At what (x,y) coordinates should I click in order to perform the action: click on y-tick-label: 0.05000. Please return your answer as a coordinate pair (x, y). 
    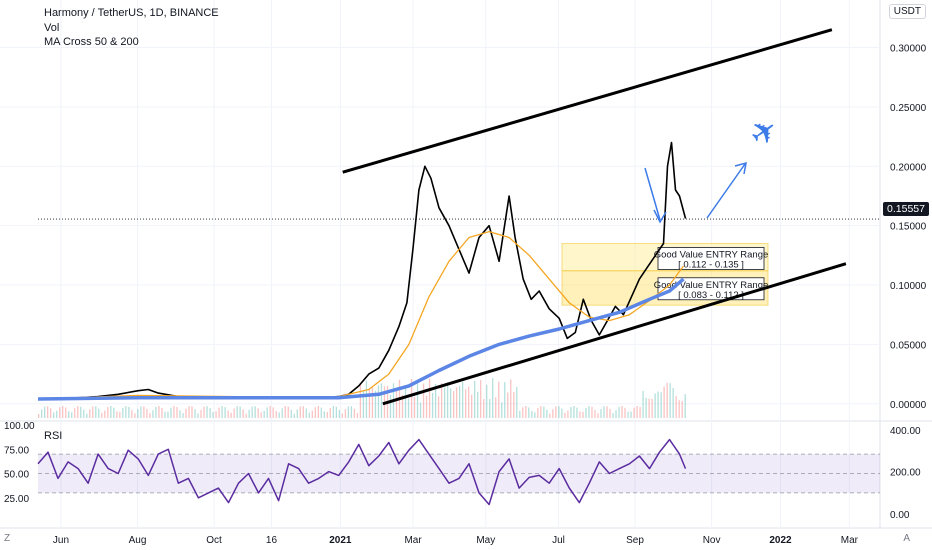
    Looking at the image, I should click on (908, 345).